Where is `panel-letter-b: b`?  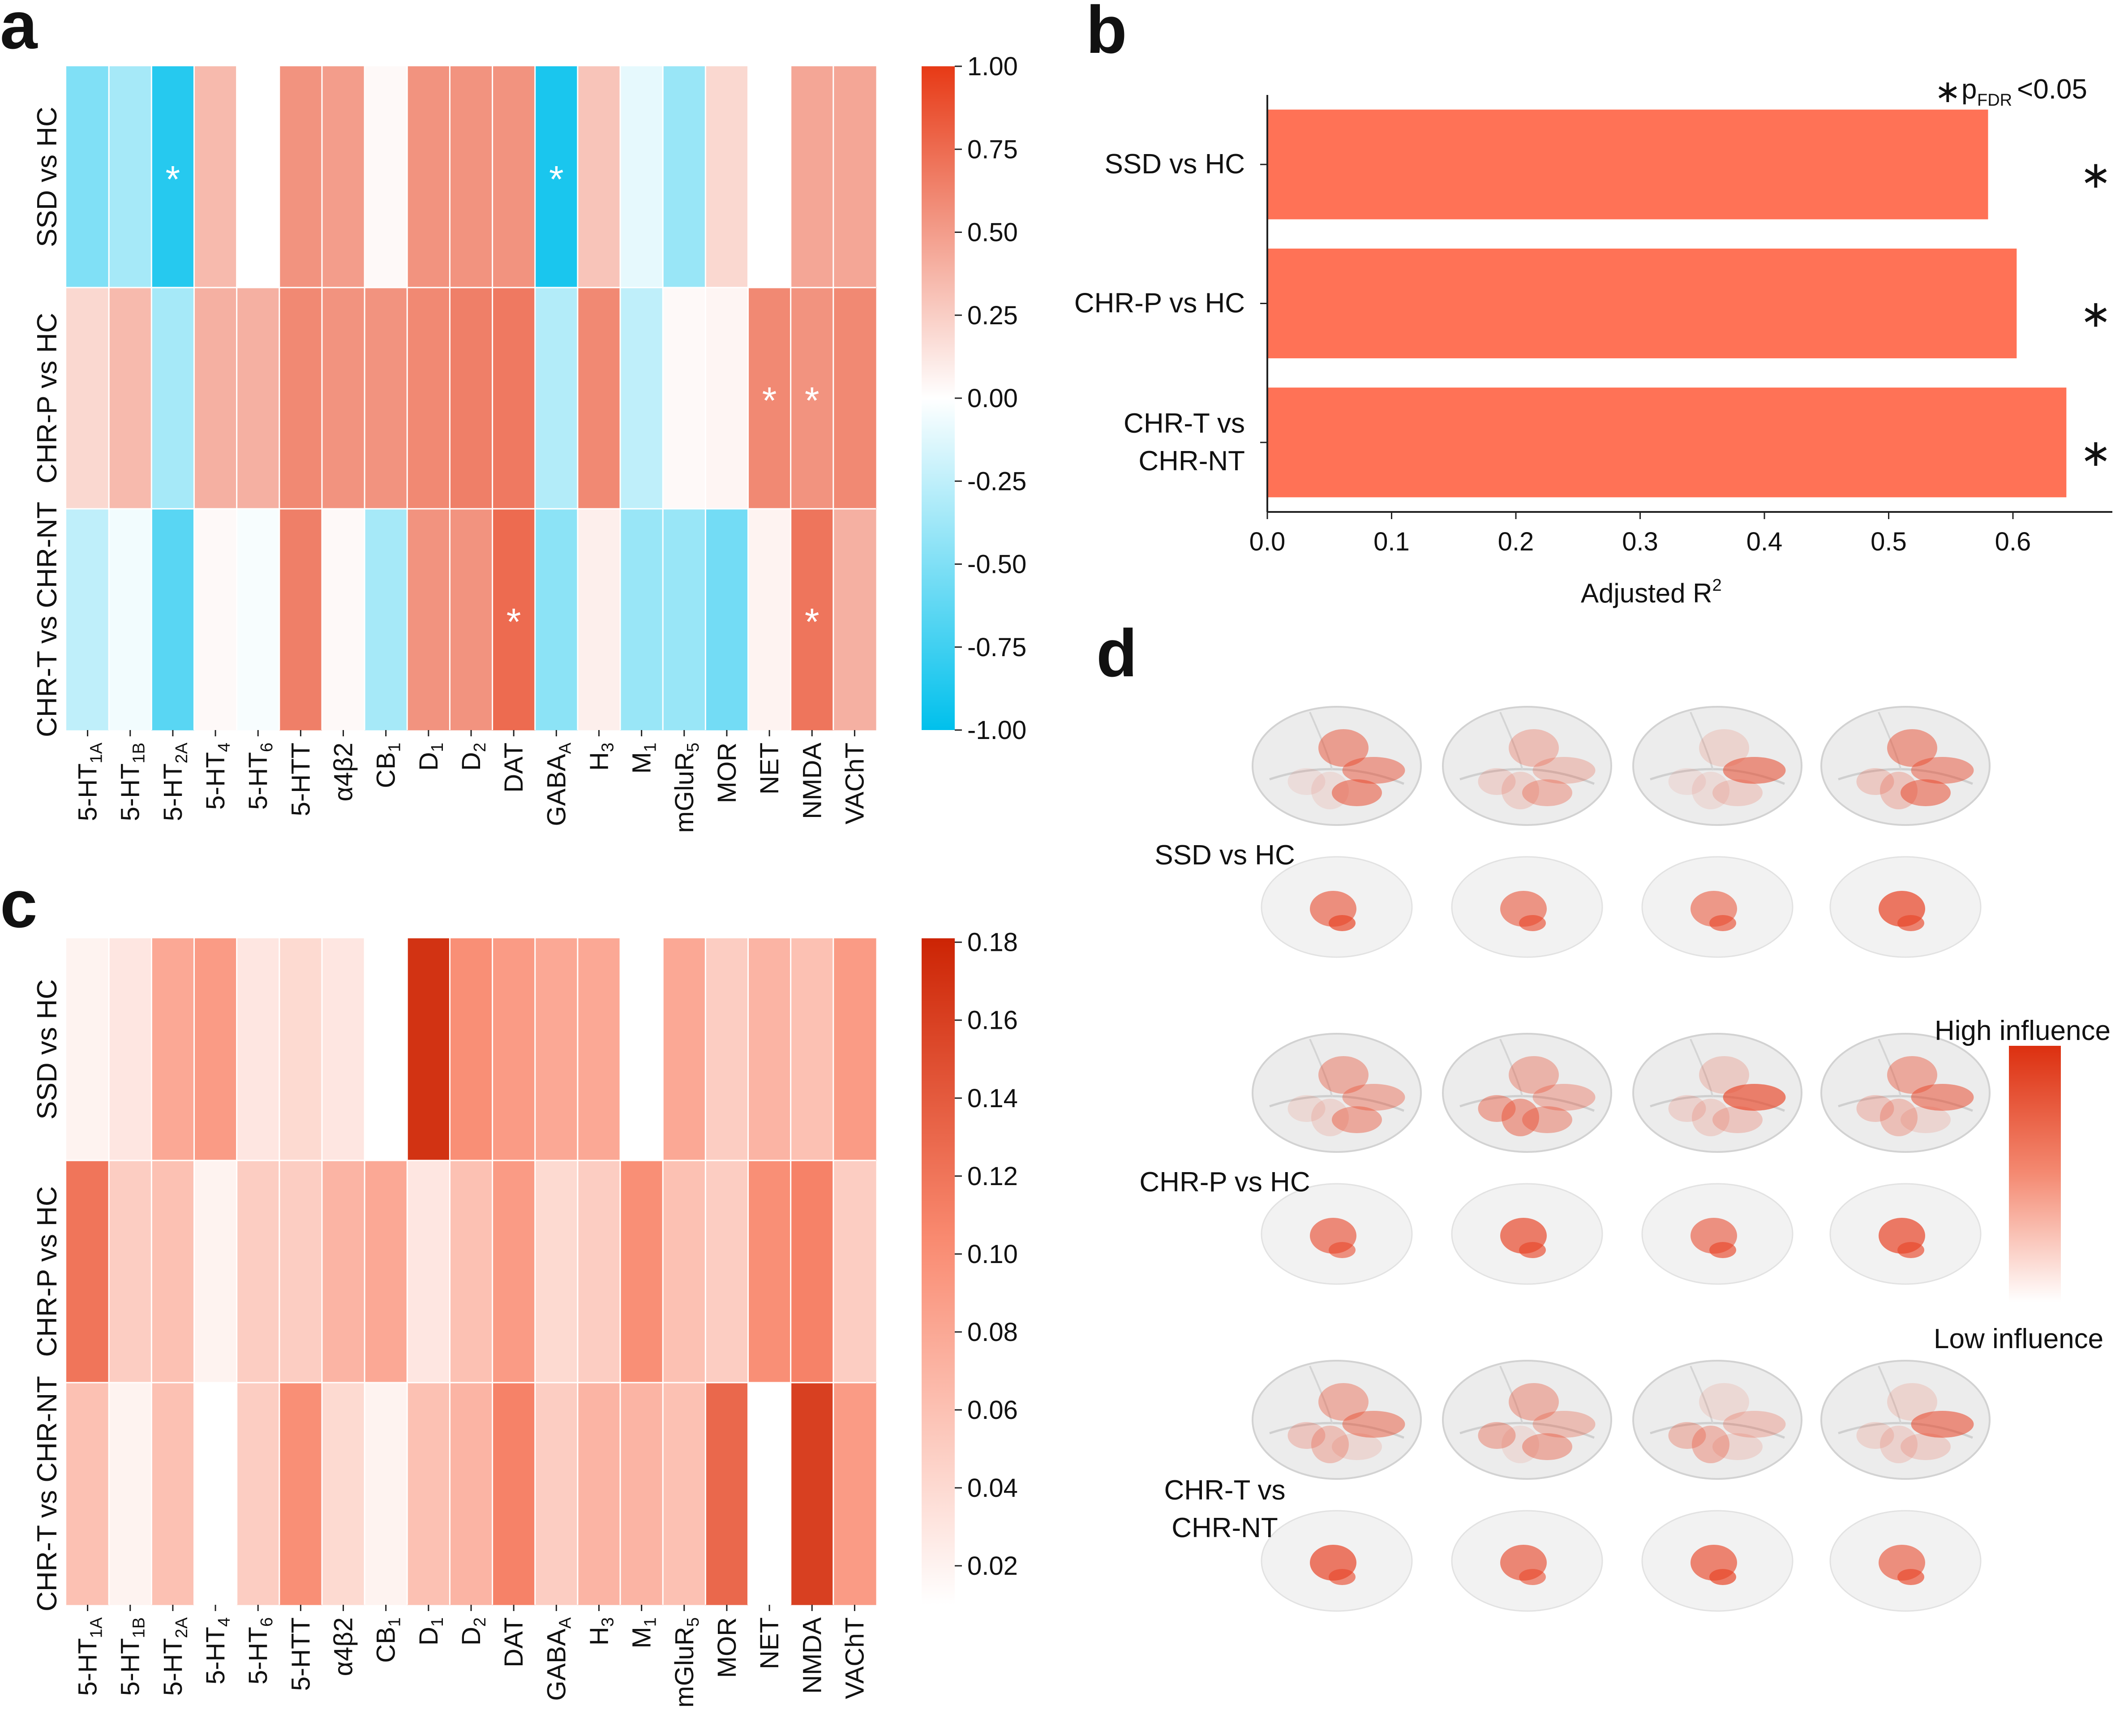
panel-letter-b: b is located at coordinates (1106, 33).